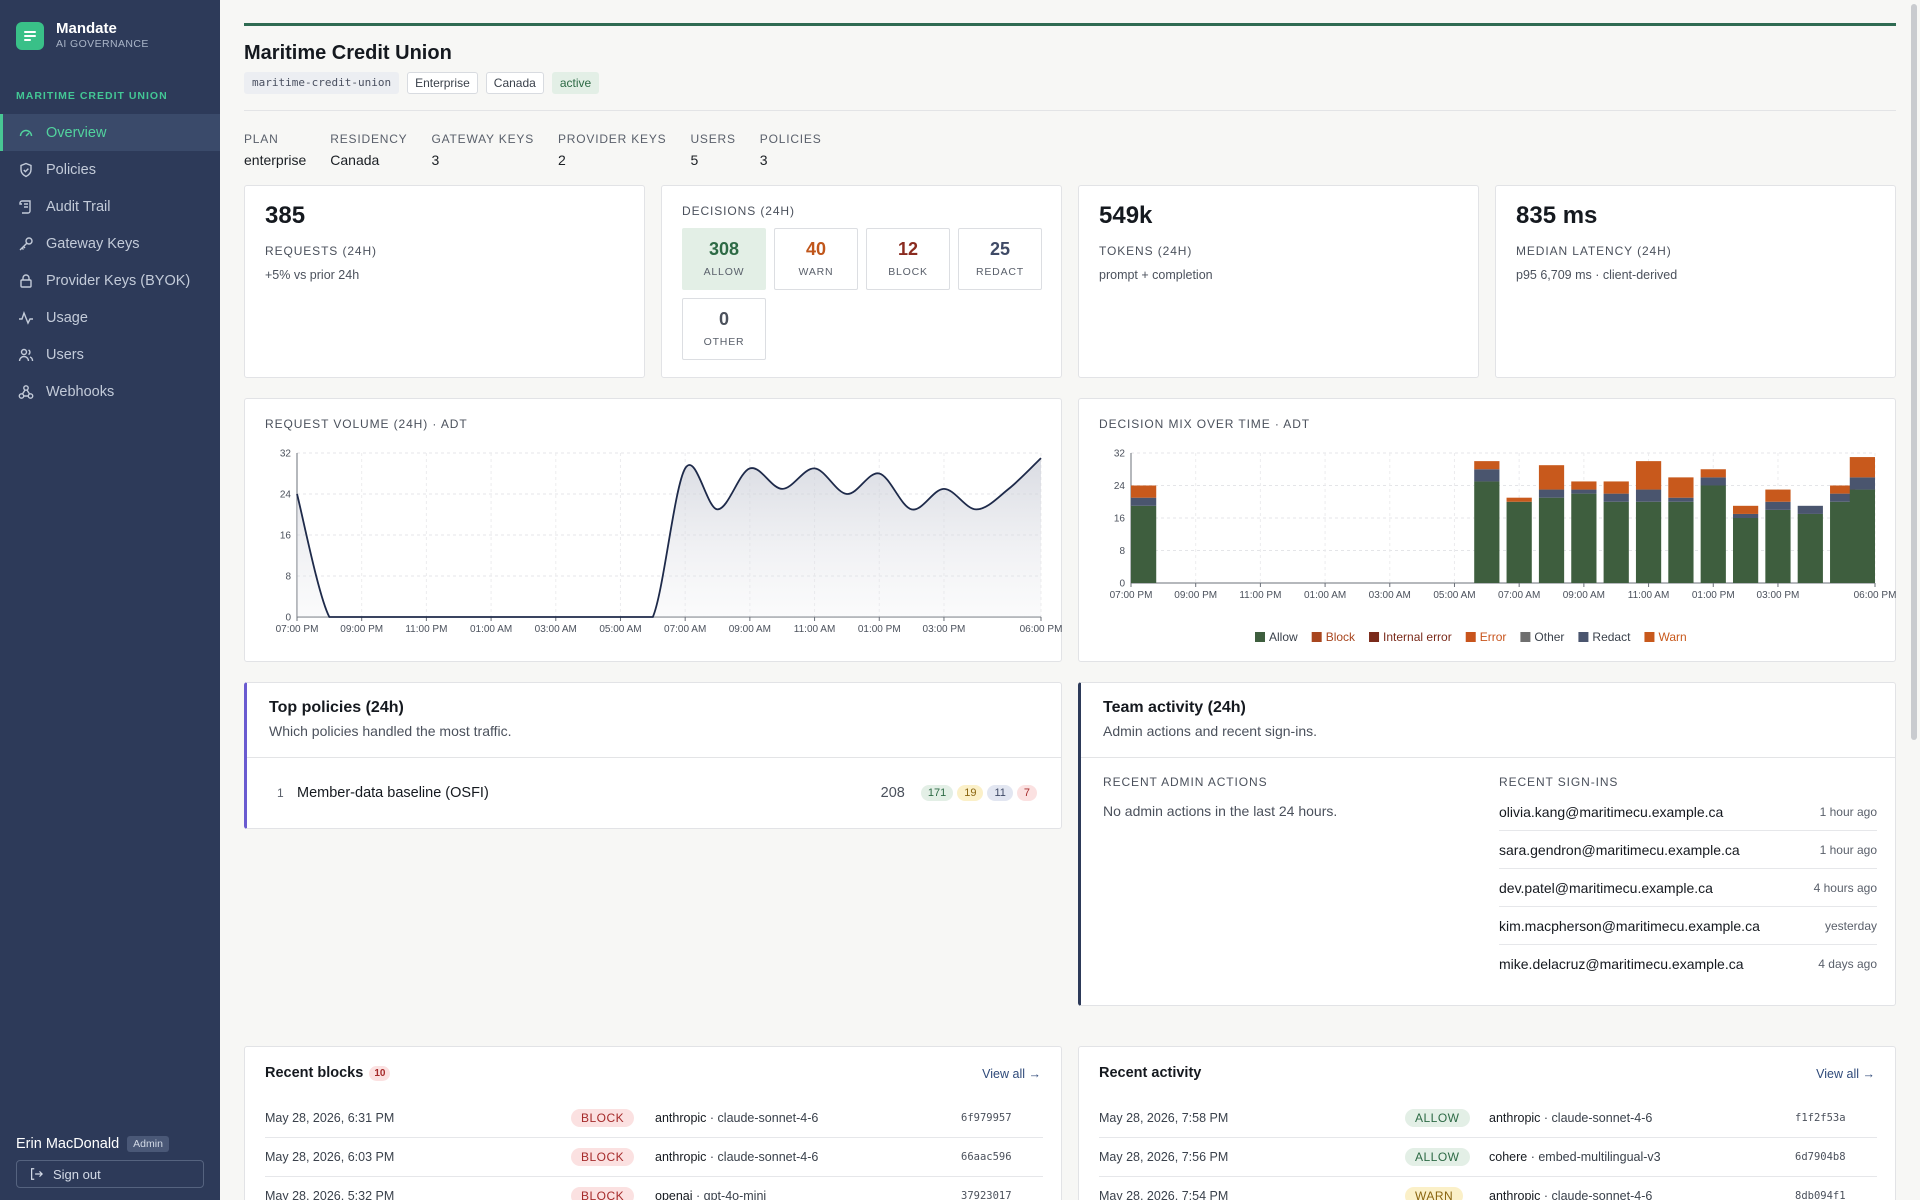 The image size is (1920, 1200). What do you see at coordinates (1597, 275) in the screenshot?
I see `latency-note: p95 6,709 ms · client-derived` at bounding box center [1597, 275].